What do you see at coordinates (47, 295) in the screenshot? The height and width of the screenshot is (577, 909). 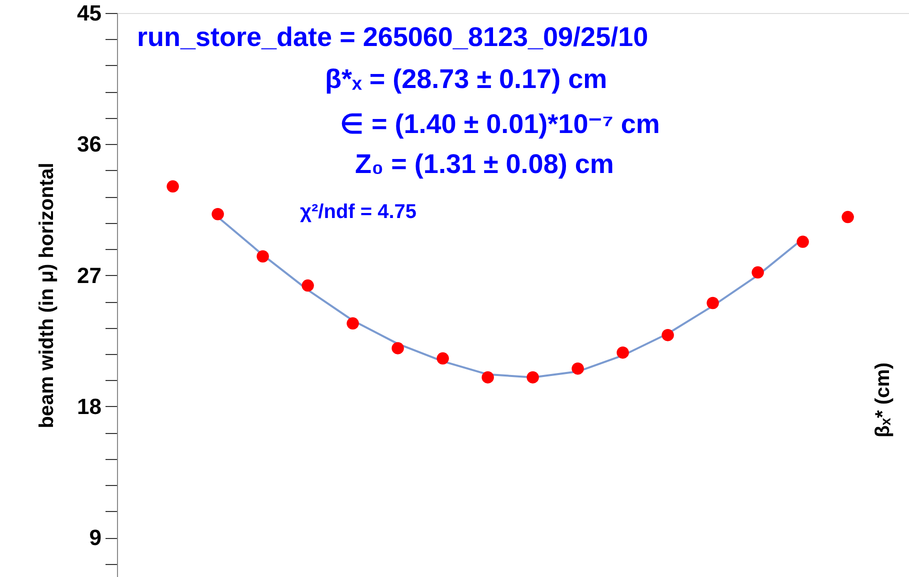 I see `y-axis-title: beam width (in μ) horizontal` at bounding box center [47, 295].